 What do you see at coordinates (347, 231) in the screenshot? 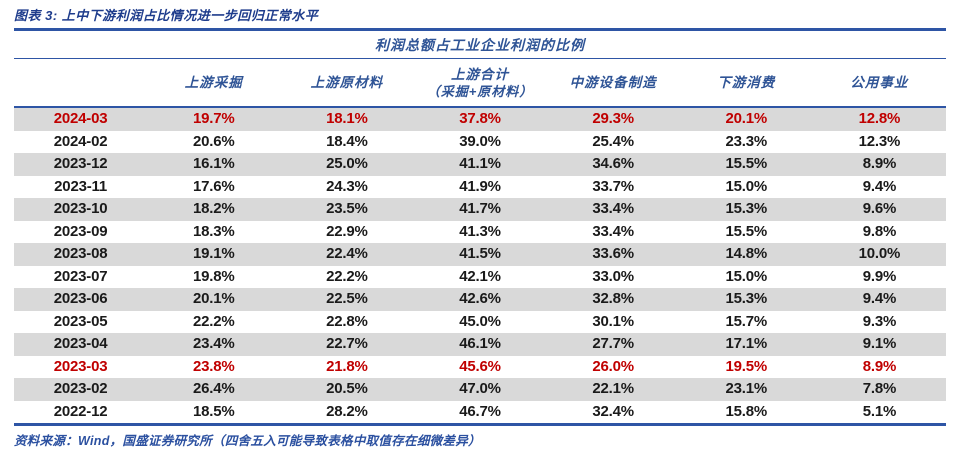
I see `cell-value: 22.9%` at bounding box center [347, 231].